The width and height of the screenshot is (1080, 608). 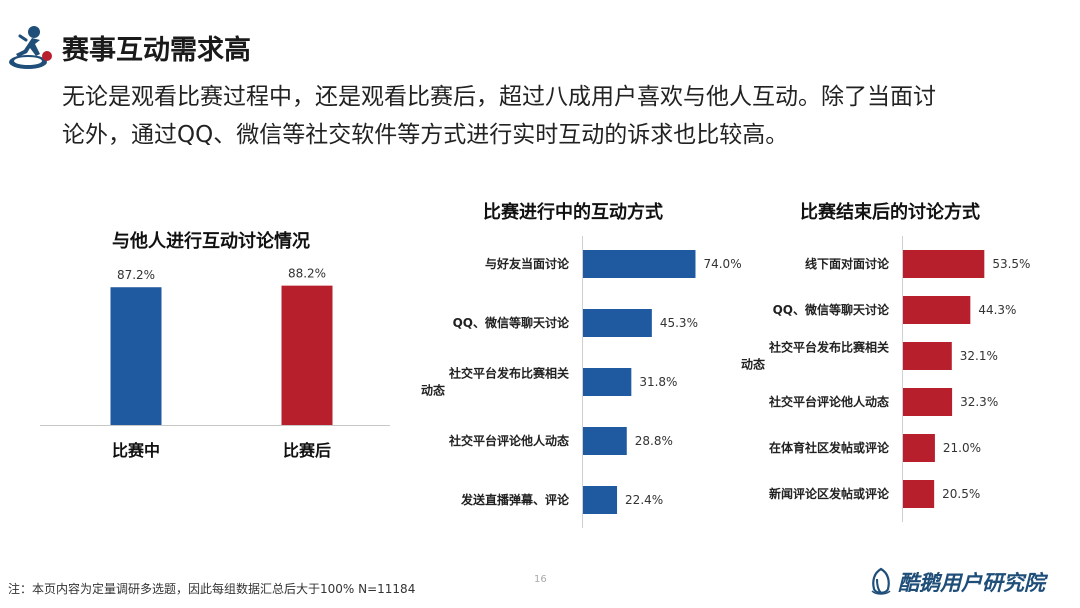 What do you see at coordinates (654, 441) in the screenshot?
I see `data-label: 28.8%` at bounding box center [654, 441].